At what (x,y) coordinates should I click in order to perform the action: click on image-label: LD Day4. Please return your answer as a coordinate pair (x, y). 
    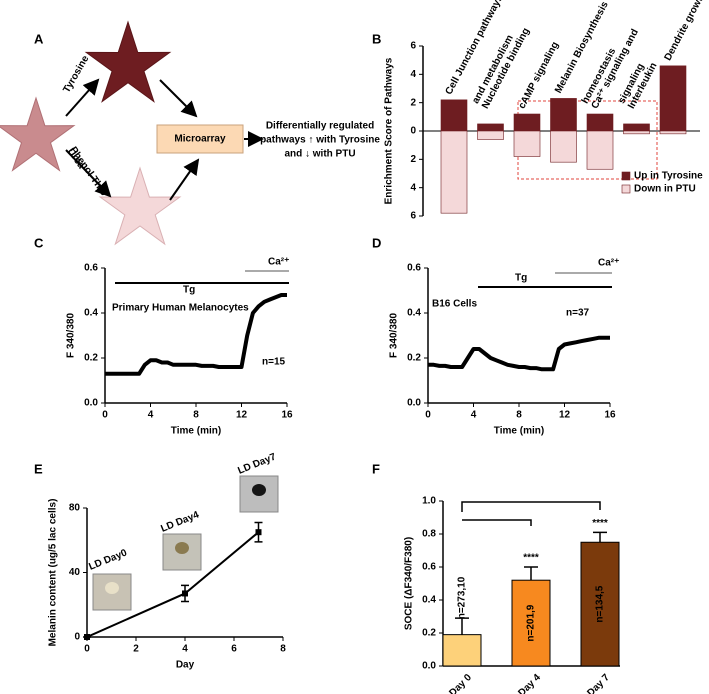
    Looking at the image, I should click on (180, 521).